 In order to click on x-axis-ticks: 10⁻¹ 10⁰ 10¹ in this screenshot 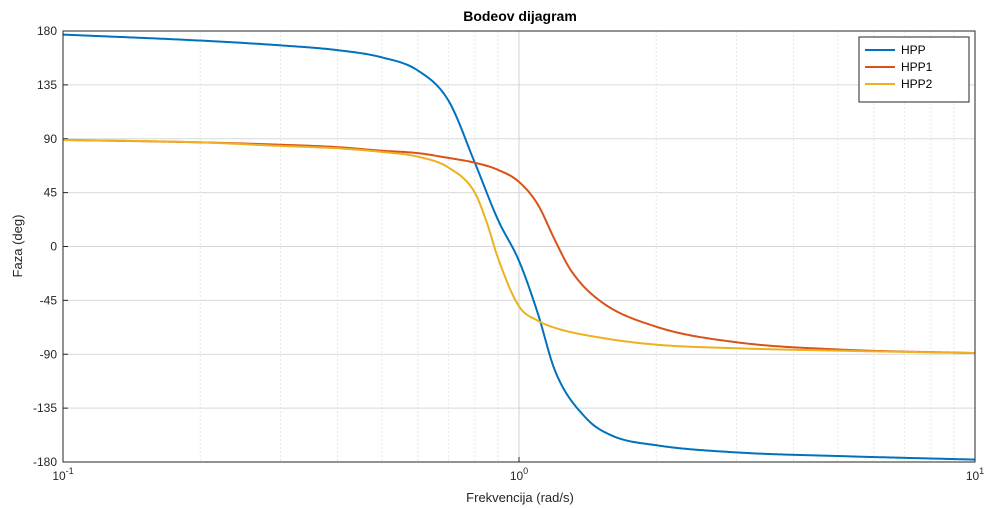, I will do `click(518, 470)`.